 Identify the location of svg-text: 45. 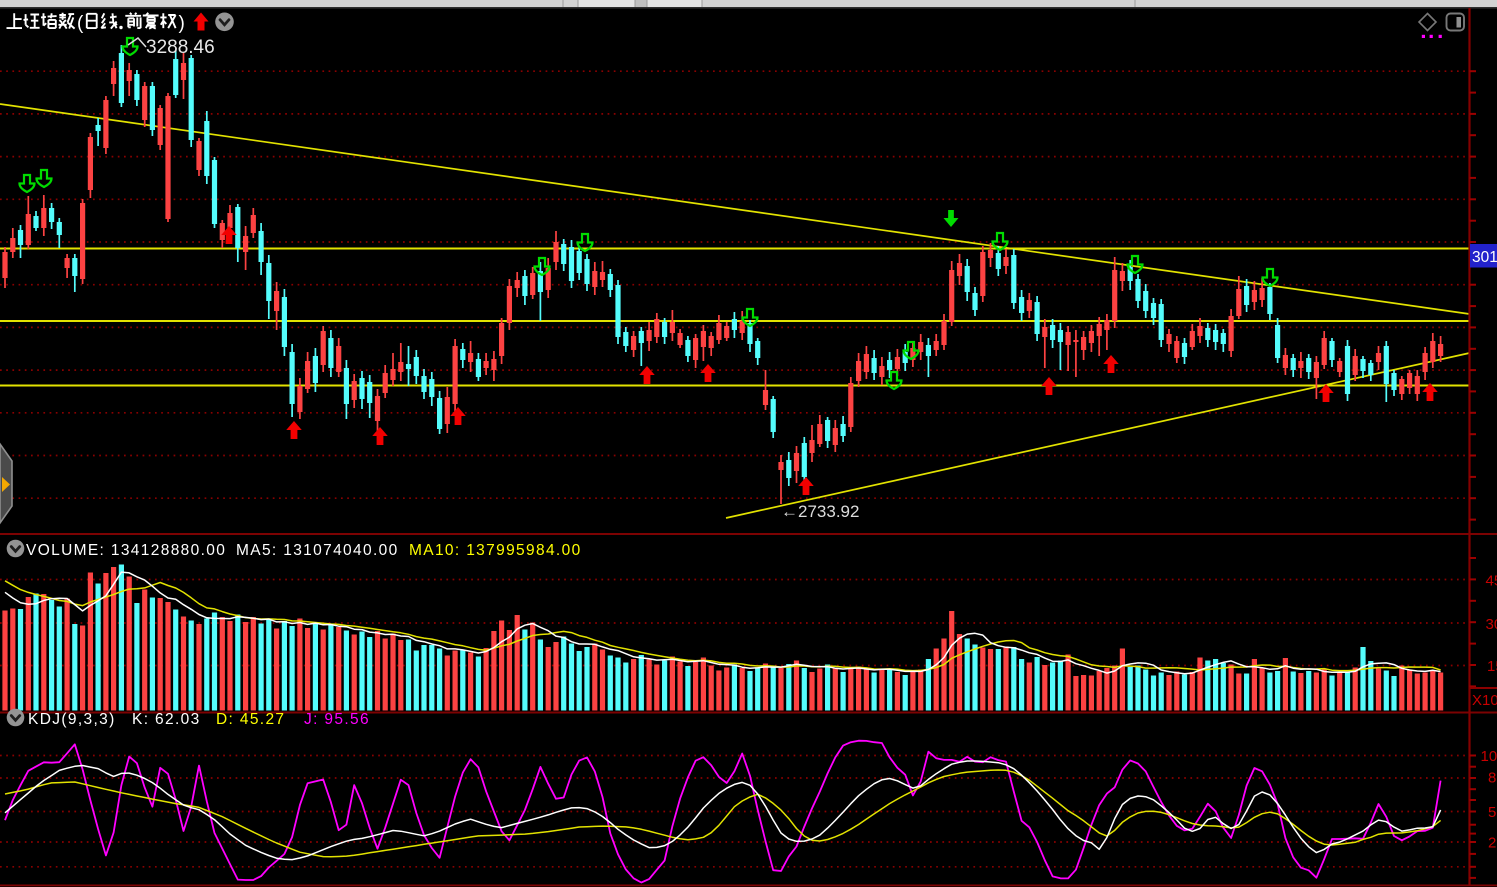
(1491, 581).